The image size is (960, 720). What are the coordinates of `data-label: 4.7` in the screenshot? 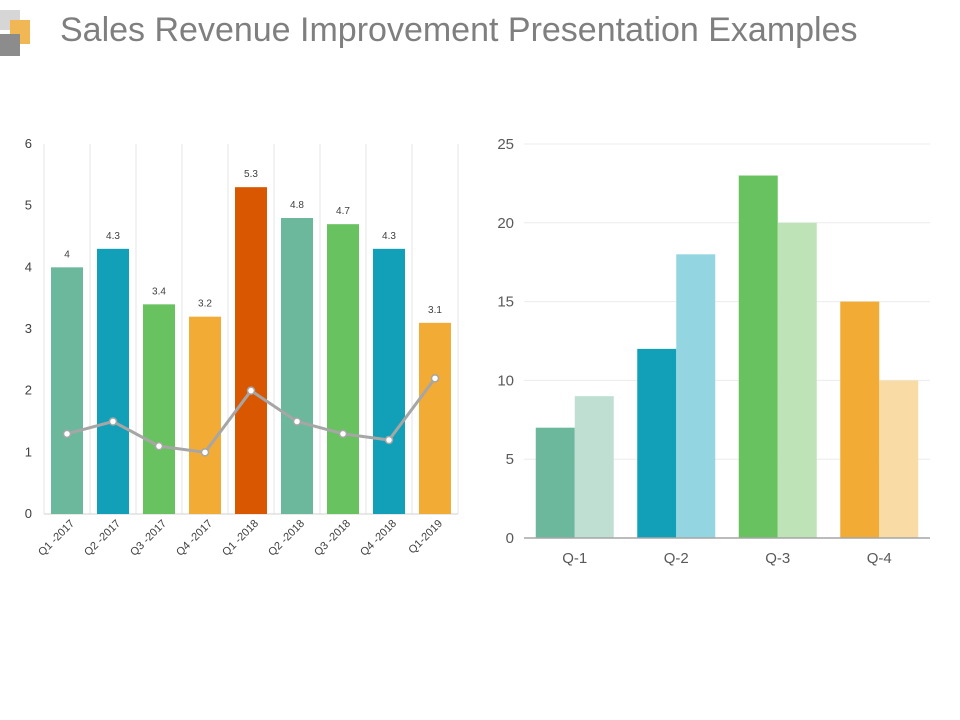 It's located at (343, 211).